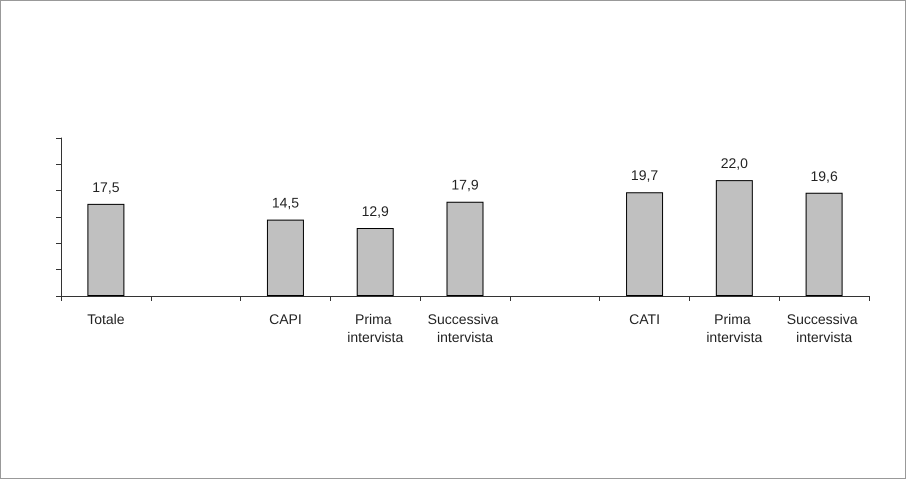 The height and width of the screenshot is (479, 906). Describe the element at coordinates (644, 175) in the screenshot. I see `data-label: 19,7` at that location.